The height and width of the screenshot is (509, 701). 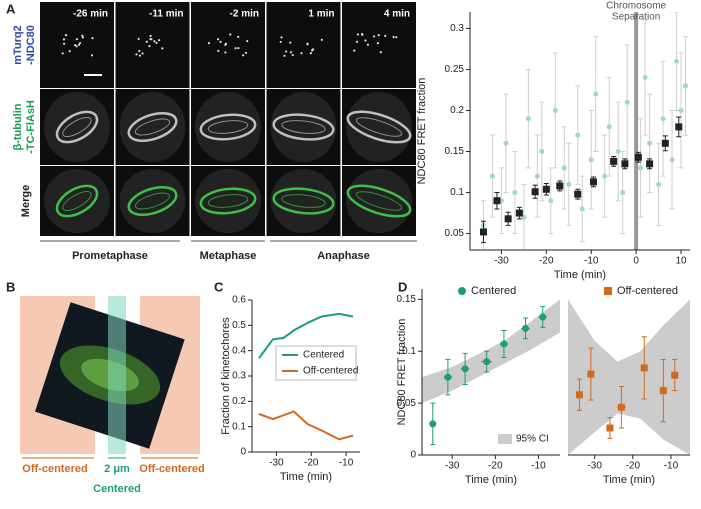 I want to click on row-label: -NDC80, so click(x=31, y=45).